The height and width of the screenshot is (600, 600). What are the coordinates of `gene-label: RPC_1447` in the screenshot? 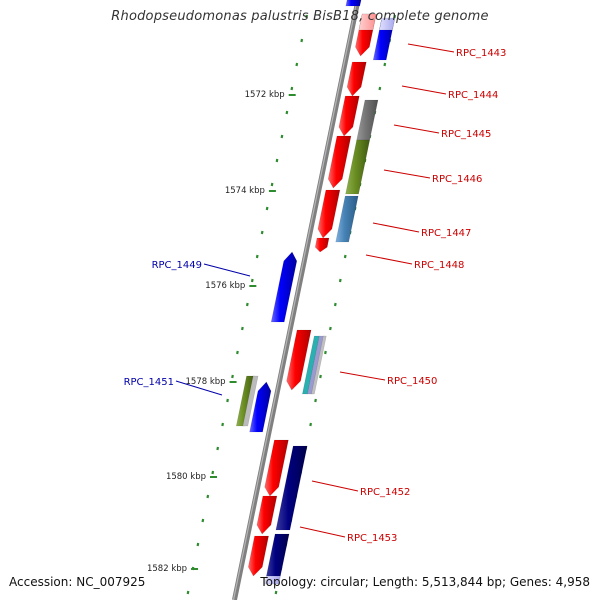 It's located at (446, 233).